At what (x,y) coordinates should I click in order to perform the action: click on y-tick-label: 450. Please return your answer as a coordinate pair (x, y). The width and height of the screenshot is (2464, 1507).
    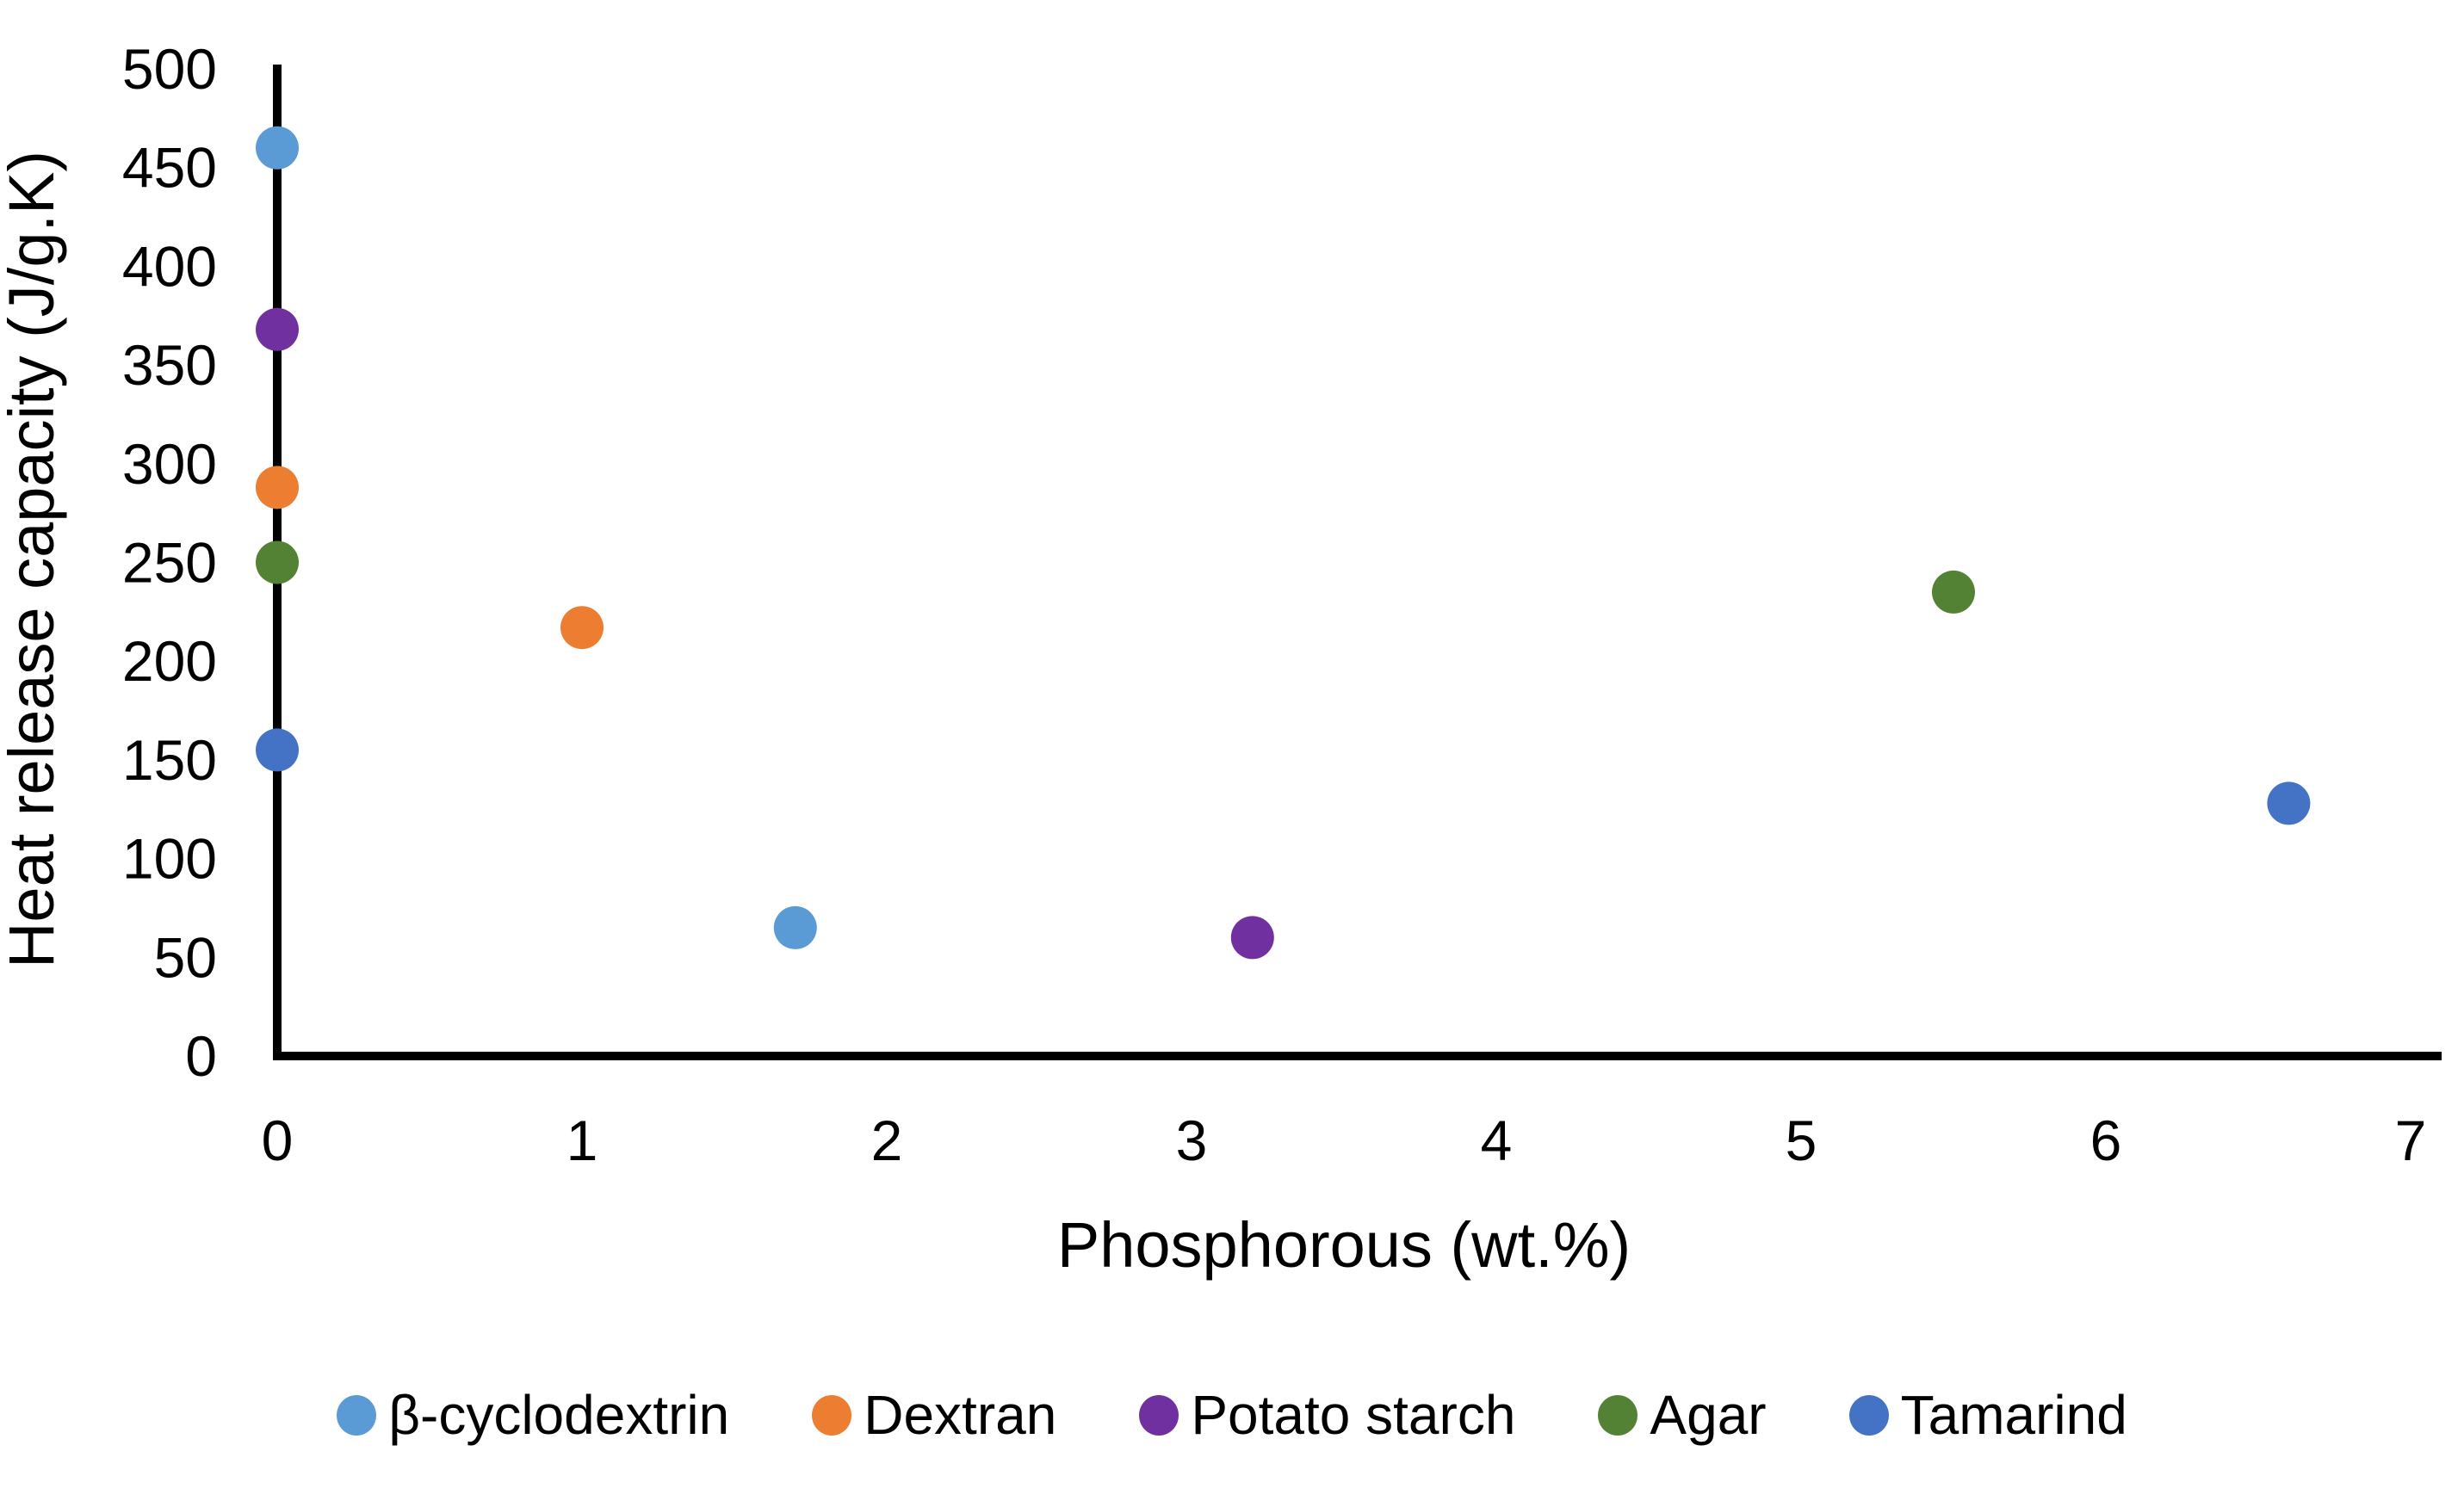
    Looking at the image, I should click on (169, 168).